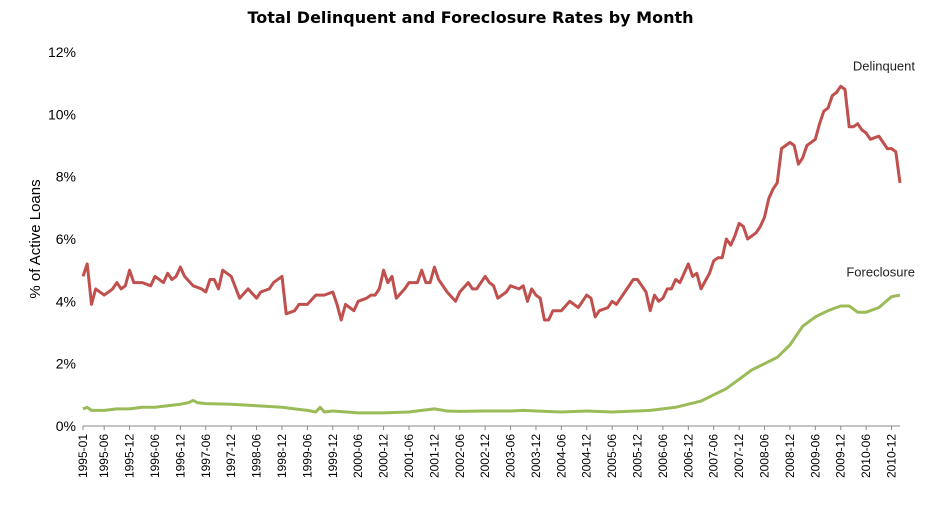 The width and height of the screenshot is (941, 515). Describe the element at coordinates (307, 456) in the screenshot. I see `x-tick-label: 1999-06` at that location.